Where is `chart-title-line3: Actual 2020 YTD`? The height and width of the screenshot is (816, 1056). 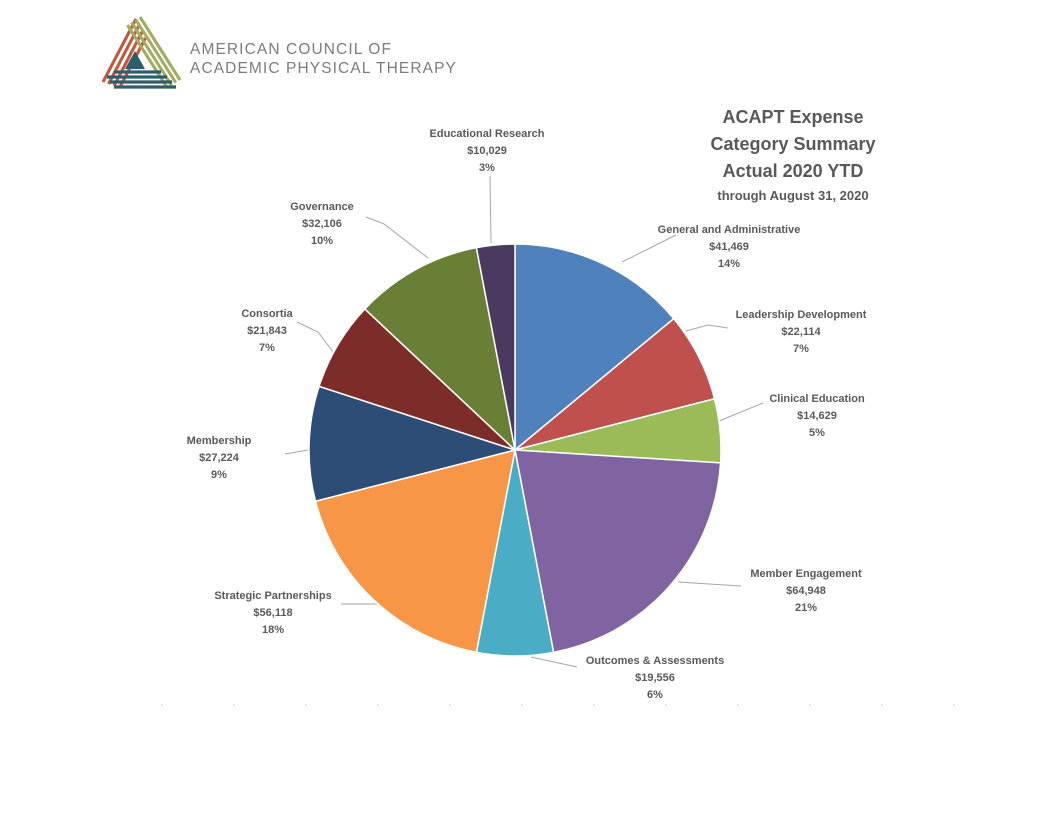
chart-title-line3: Actual 2020 YTD is located at coordinates (793, 171).